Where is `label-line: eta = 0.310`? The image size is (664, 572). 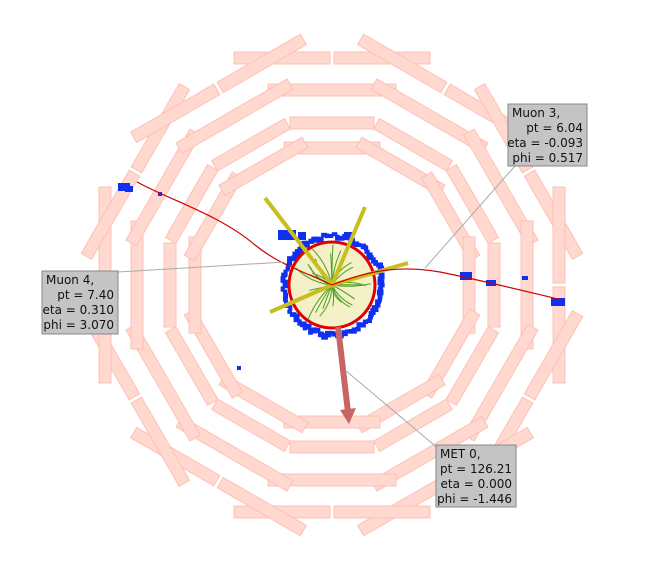 label-line: eta = 0.310 is located at coordinates (78, 310).